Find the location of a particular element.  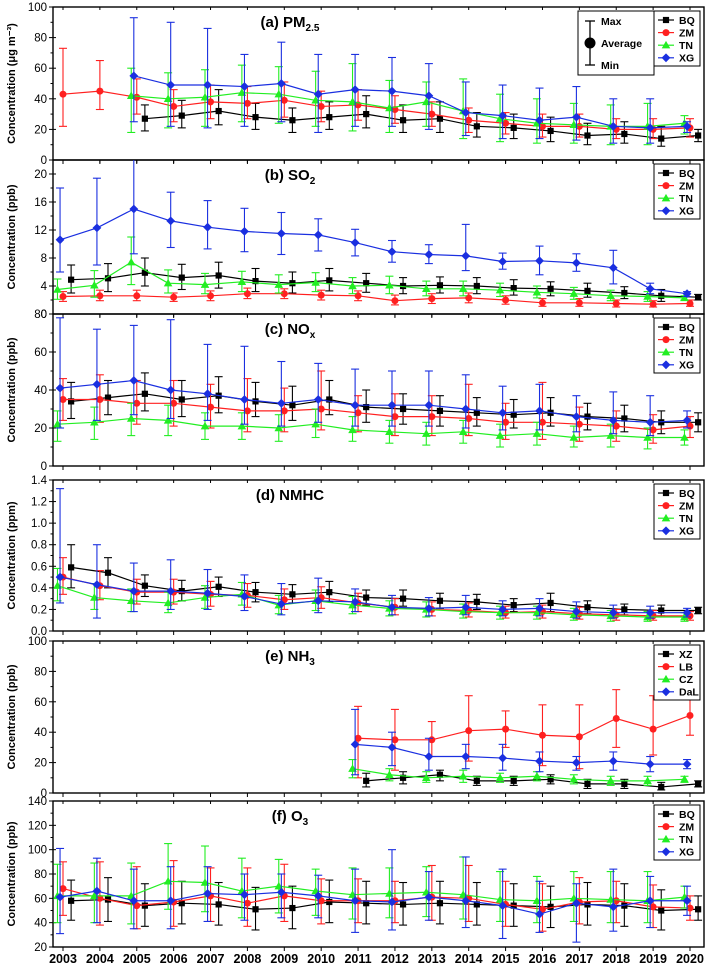

y-tick-label: 0.8 is located at coordinates (39, 546).